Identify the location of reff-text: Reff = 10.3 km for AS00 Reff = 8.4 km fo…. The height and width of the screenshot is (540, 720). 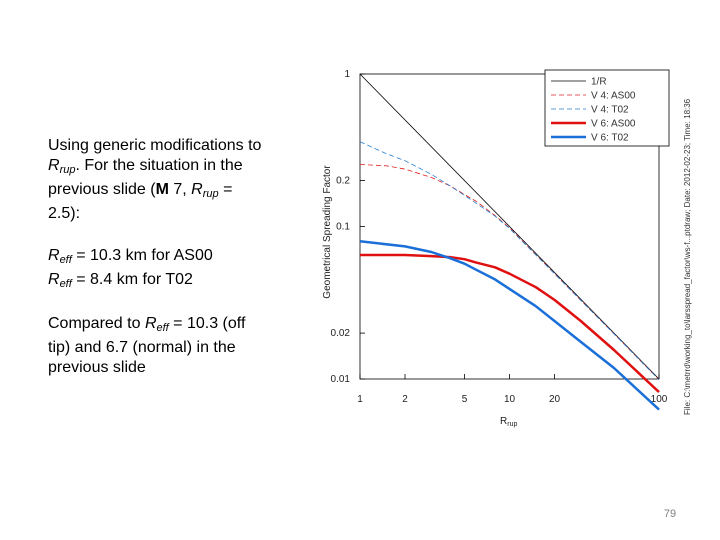
(173, 270).